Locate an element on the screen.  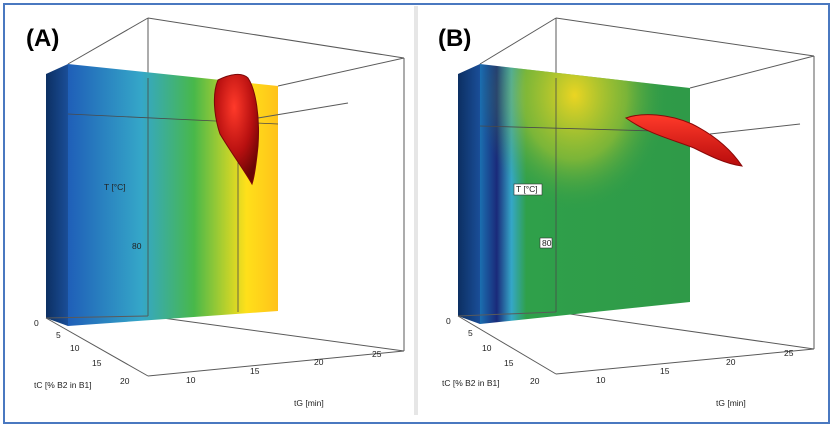
panel-b-xtick: 25 is located at coordinates (789, 353).